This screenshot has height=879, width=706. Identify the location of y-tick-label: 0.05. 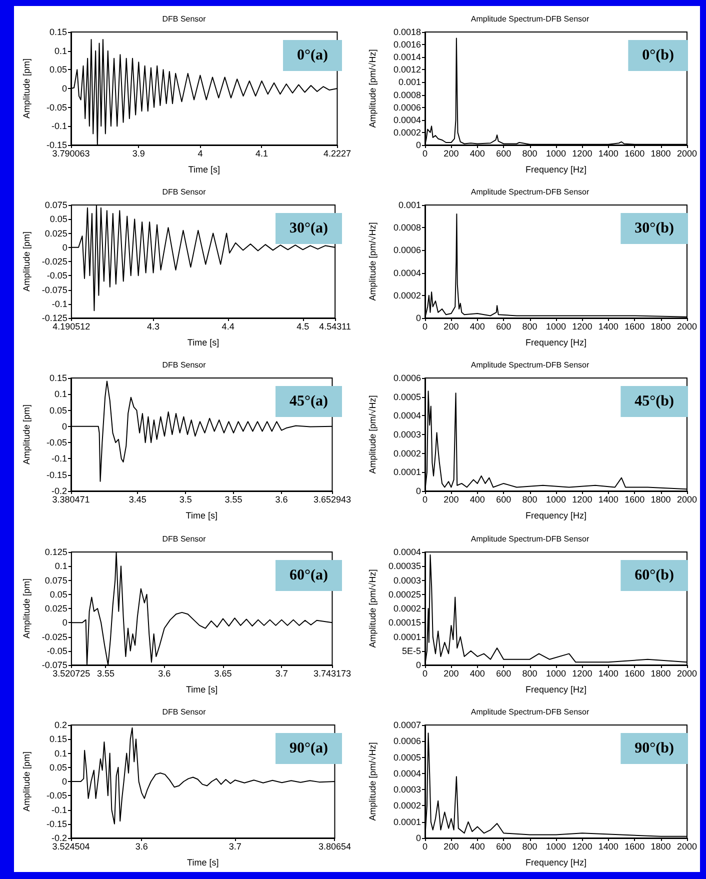
(59, 593).